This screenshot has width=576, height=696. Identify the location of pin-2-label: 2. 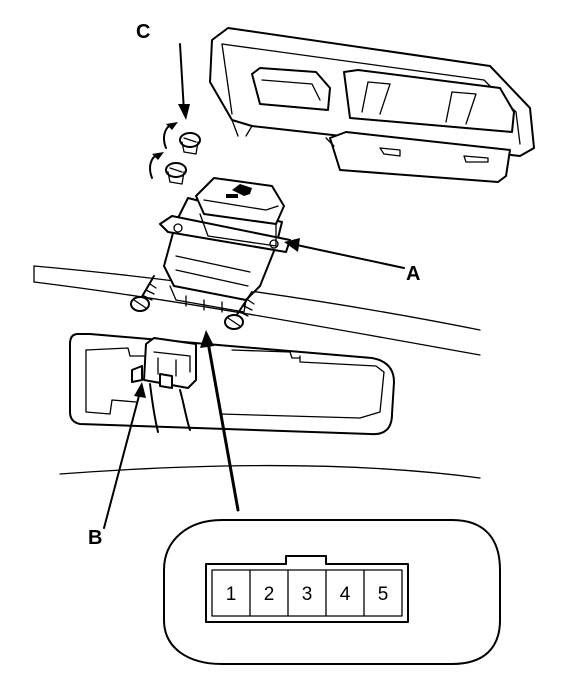
(269, 594).